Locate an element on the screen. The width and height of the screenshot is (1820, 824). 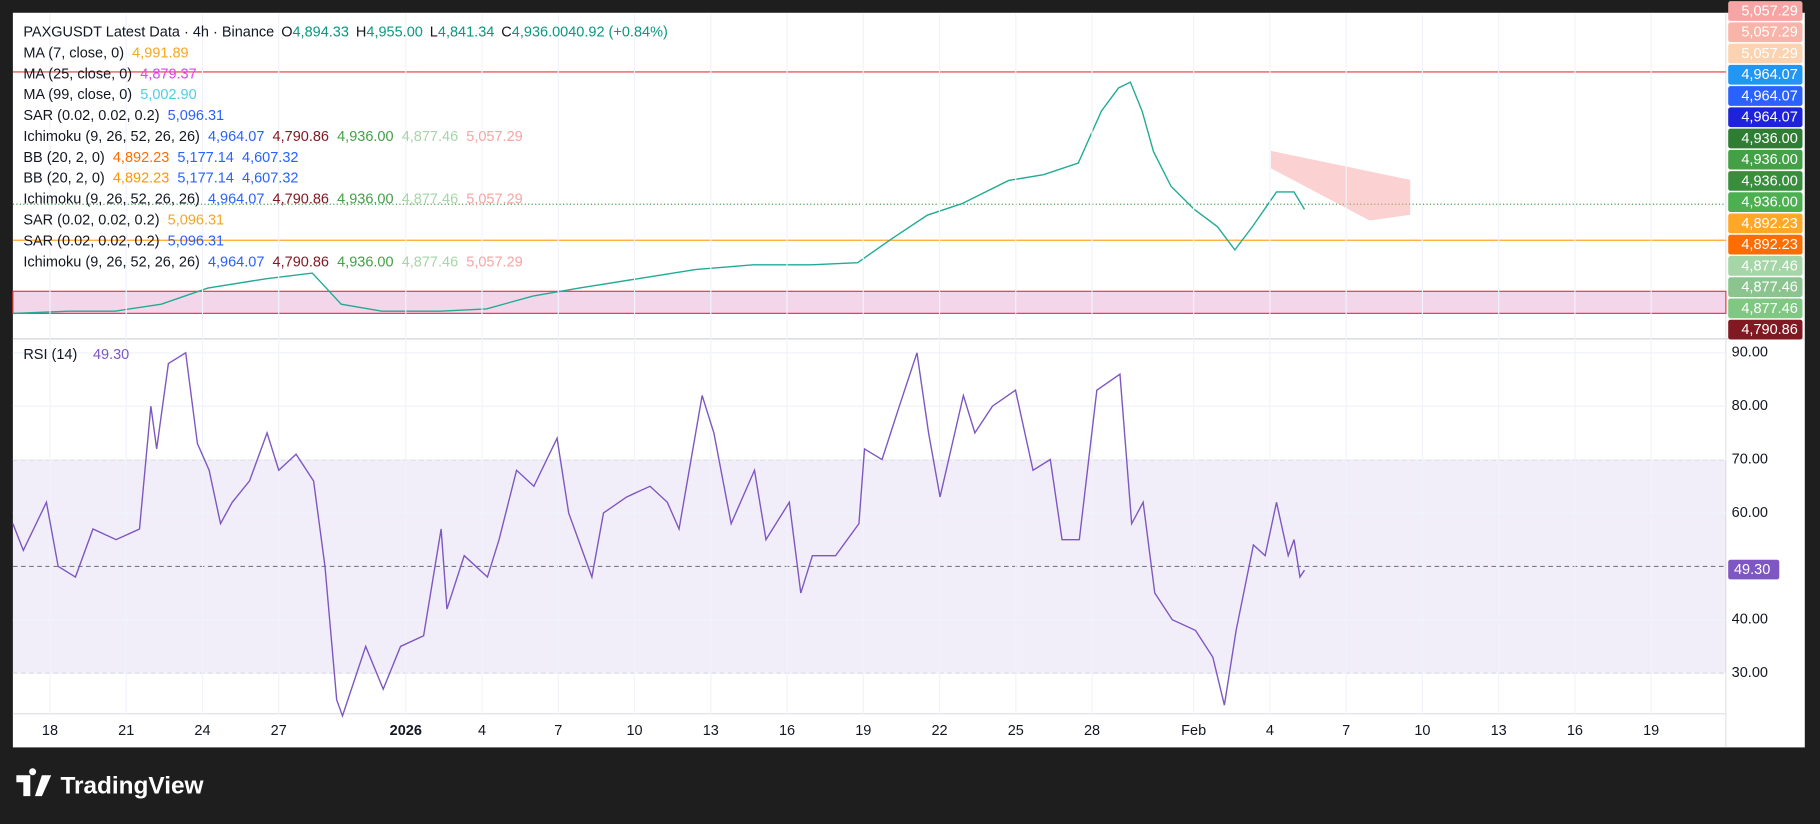
x-tick-label: 21 is located at coordinates (126, 731).